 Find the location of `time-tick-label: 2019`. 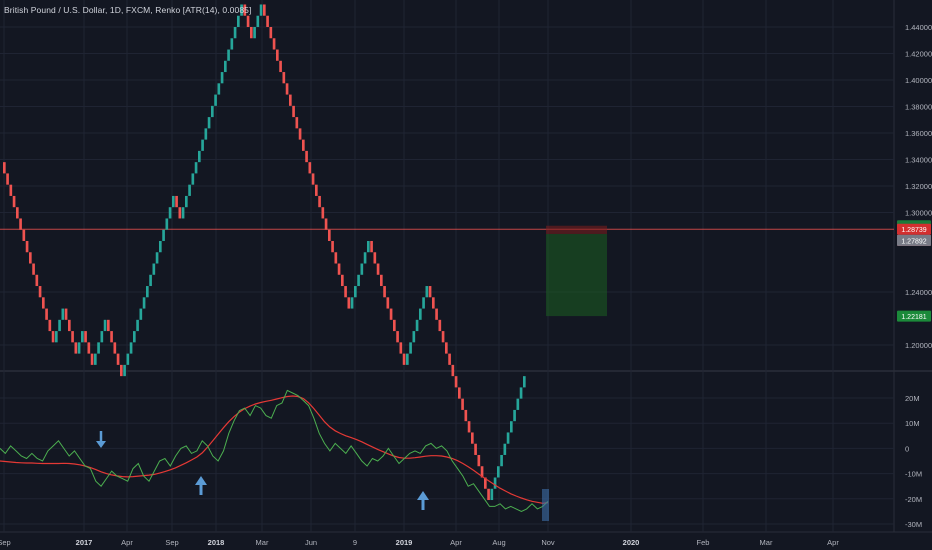

time-tick-label: 2019 is located at coordinates (404, 542).